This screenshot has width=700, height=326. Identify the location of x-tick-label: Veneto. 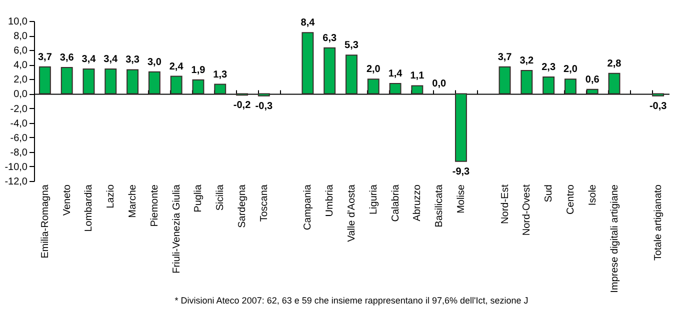
(67, 200).